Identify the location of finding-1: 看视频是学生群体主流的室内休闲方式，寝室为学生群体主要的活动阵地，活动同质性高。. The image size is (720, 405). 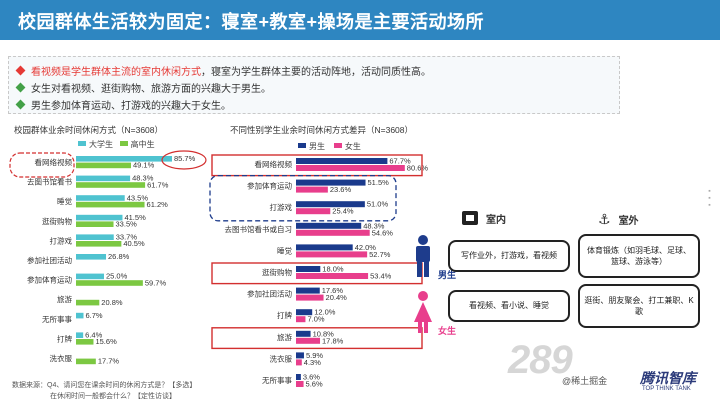
(223, 70).